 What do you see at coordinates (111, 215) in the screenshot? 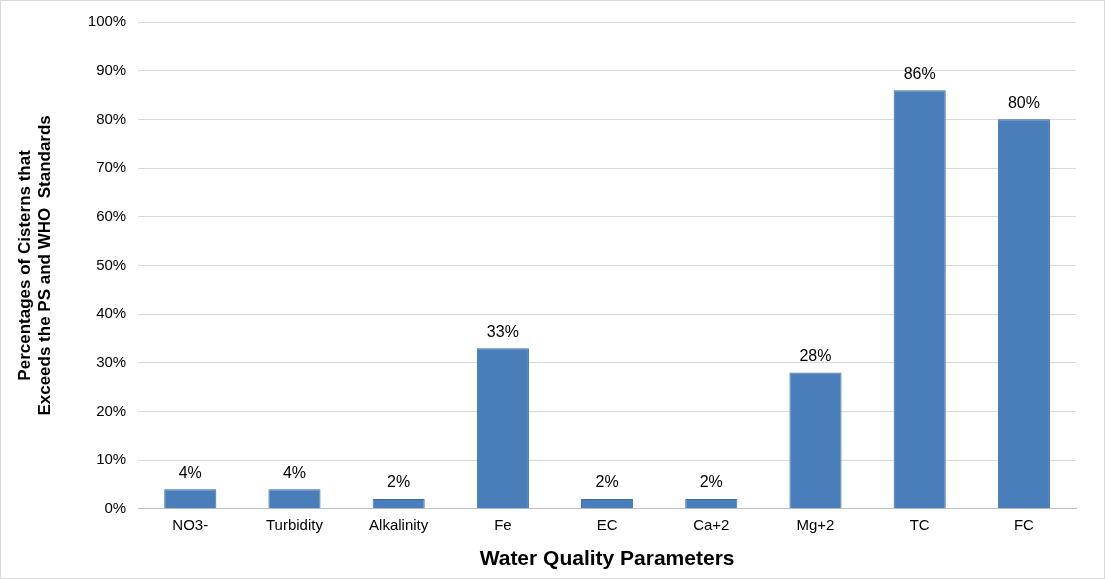
I see `y-tick-label: 60%` at bounding box center [111, 215].